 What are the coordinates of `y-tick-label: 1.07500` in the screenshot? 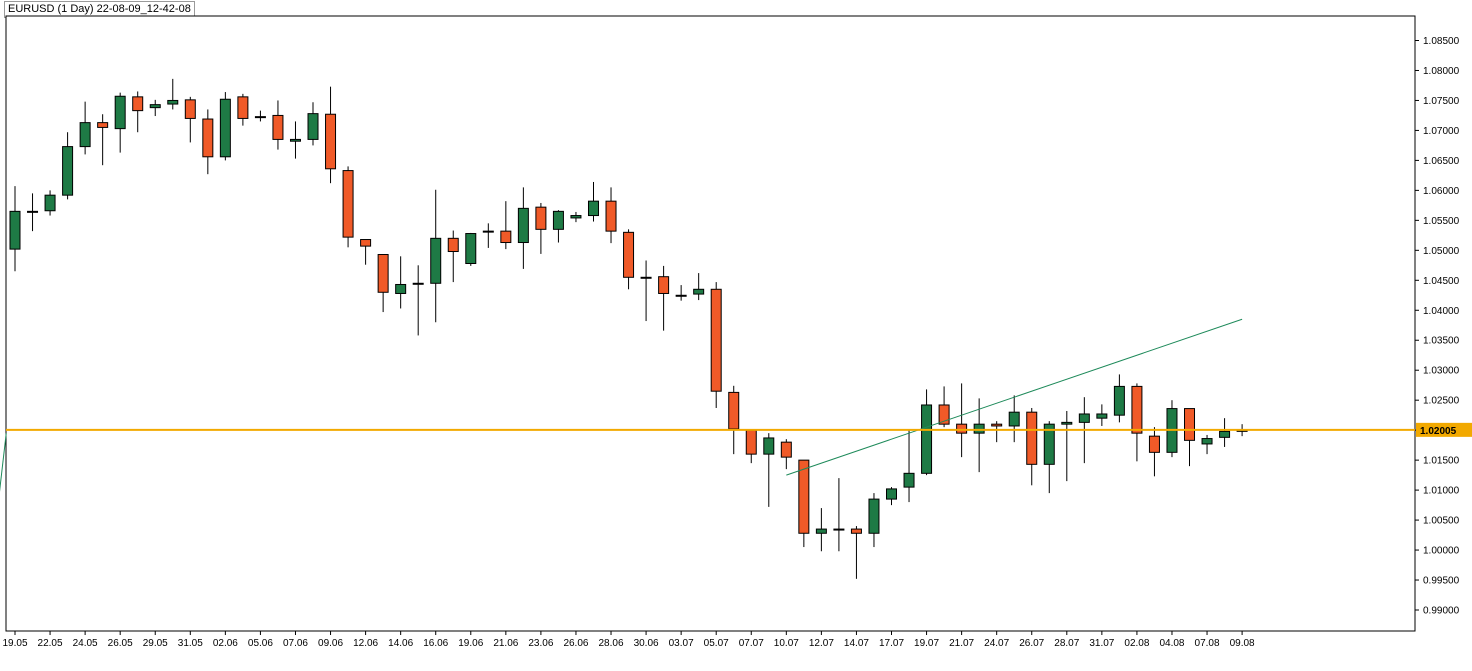 It's located at (1441, 101).